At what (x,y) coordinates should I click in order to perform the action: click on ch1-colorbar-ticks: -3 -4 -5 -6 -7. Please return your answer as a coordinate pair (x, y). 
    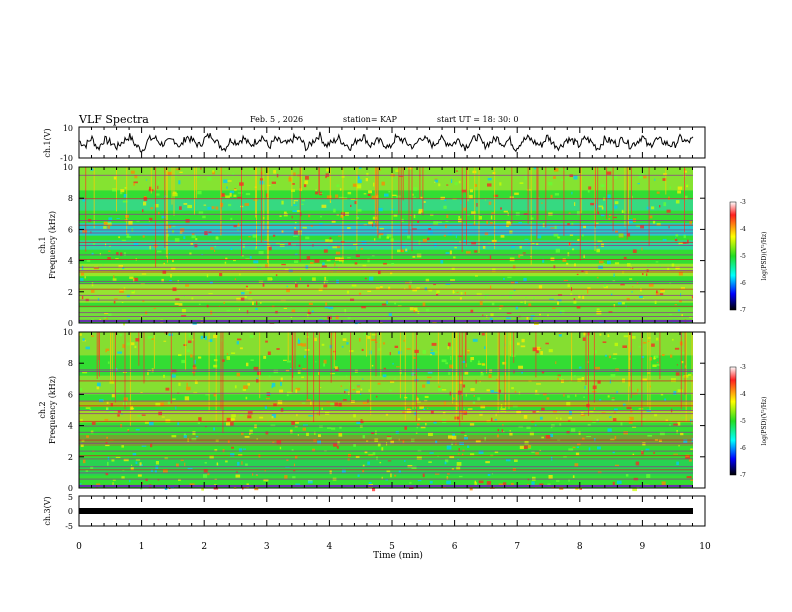
    Looking at the image, I should click on (743, 256).